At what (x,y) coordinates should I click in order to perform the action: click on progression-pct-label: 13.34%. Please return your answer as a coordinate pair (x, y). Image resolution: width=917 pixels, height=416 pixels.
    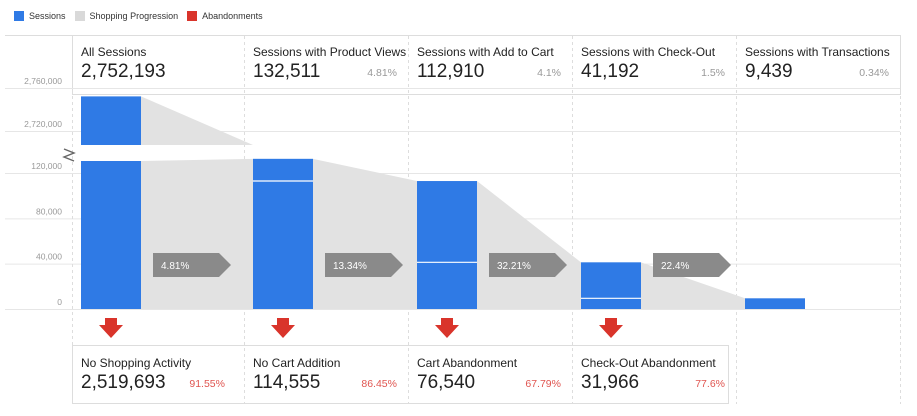
    Looking at the image, I should click on (350, 266).